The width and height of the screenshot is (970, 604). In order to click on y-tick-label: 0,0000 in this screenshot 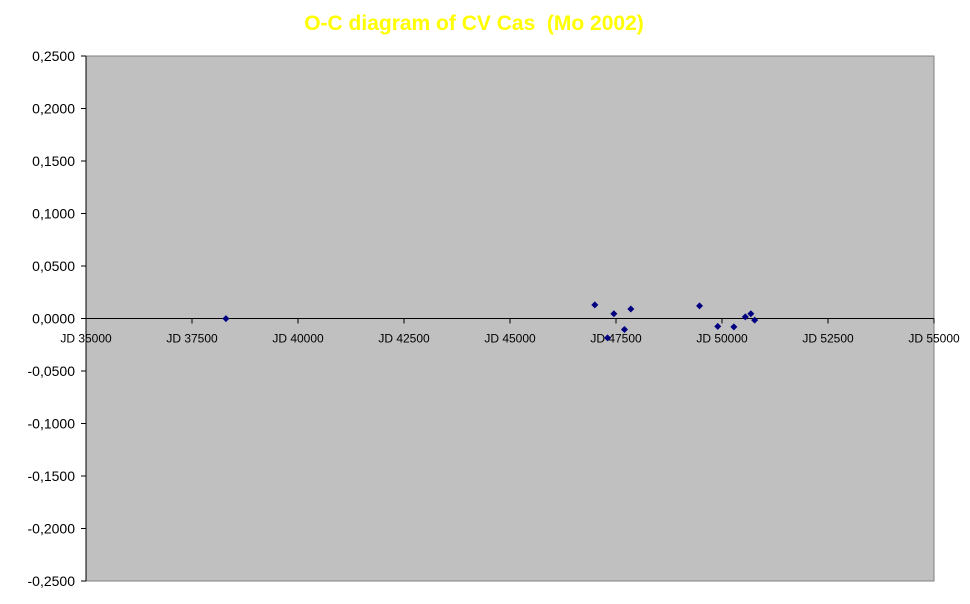, I will do `click(53, 319)`.